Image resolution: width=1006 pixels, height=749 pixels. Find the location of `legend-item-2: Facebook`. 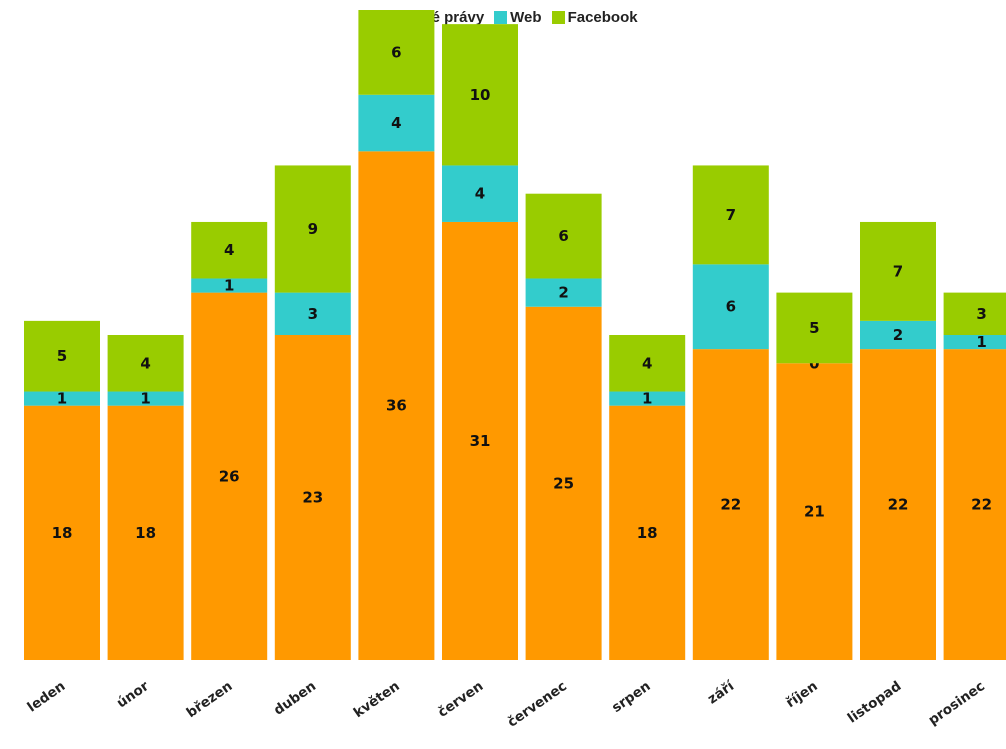

legend-item-2: Facebook is located at coordinates (594, 17).